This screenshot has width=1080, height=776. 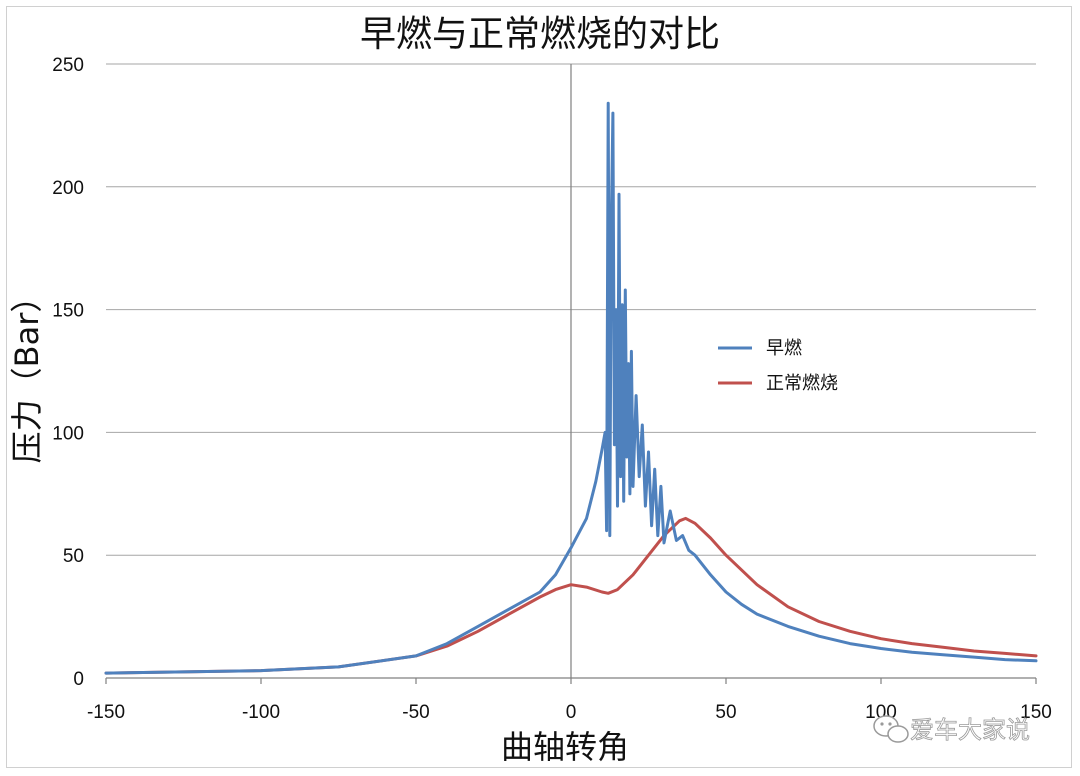 I want to click on legend-label-early-ignition: 早燃, so click(x=784, y=348).